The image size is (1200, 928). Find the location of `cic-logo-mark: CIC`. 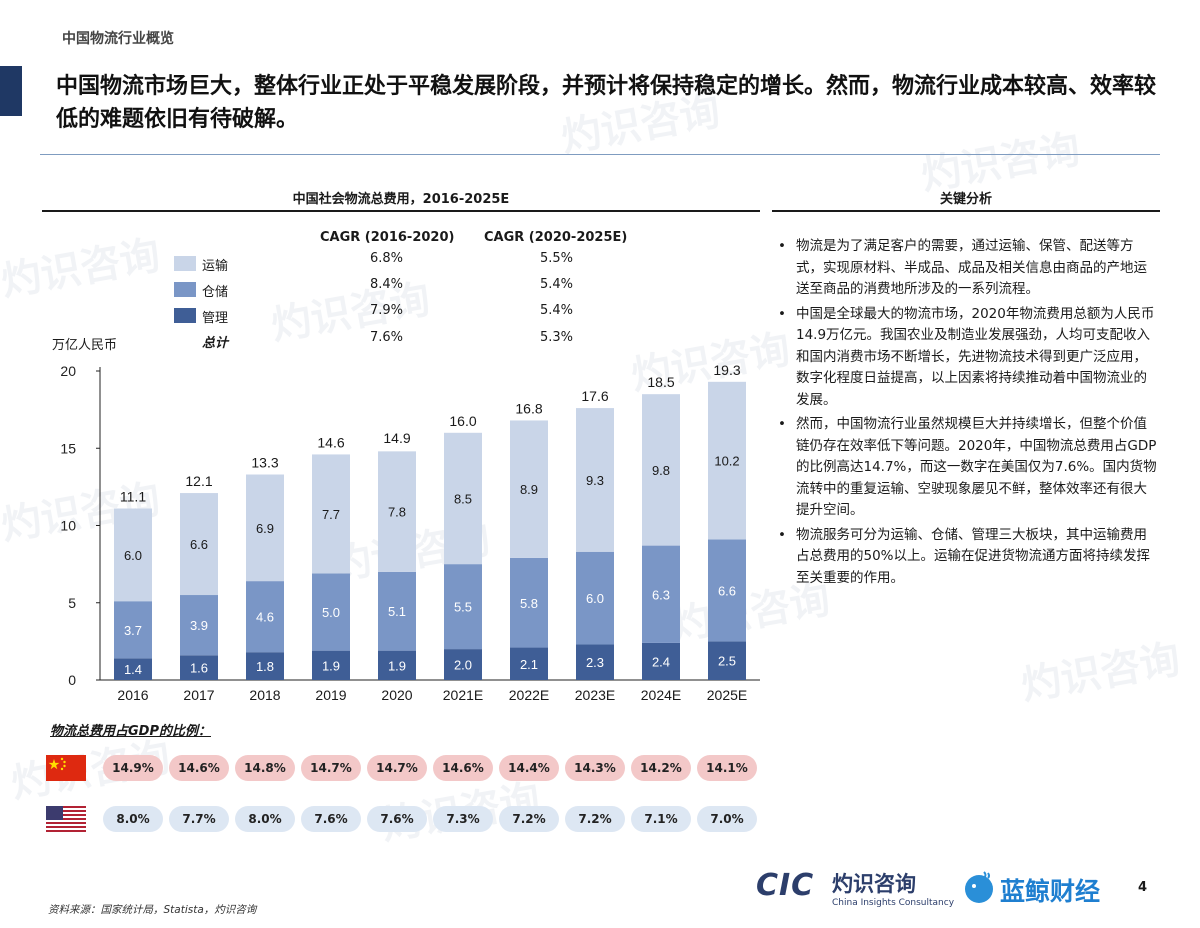

cic-logo-mark: CIC is located at coordinates (785, 885).